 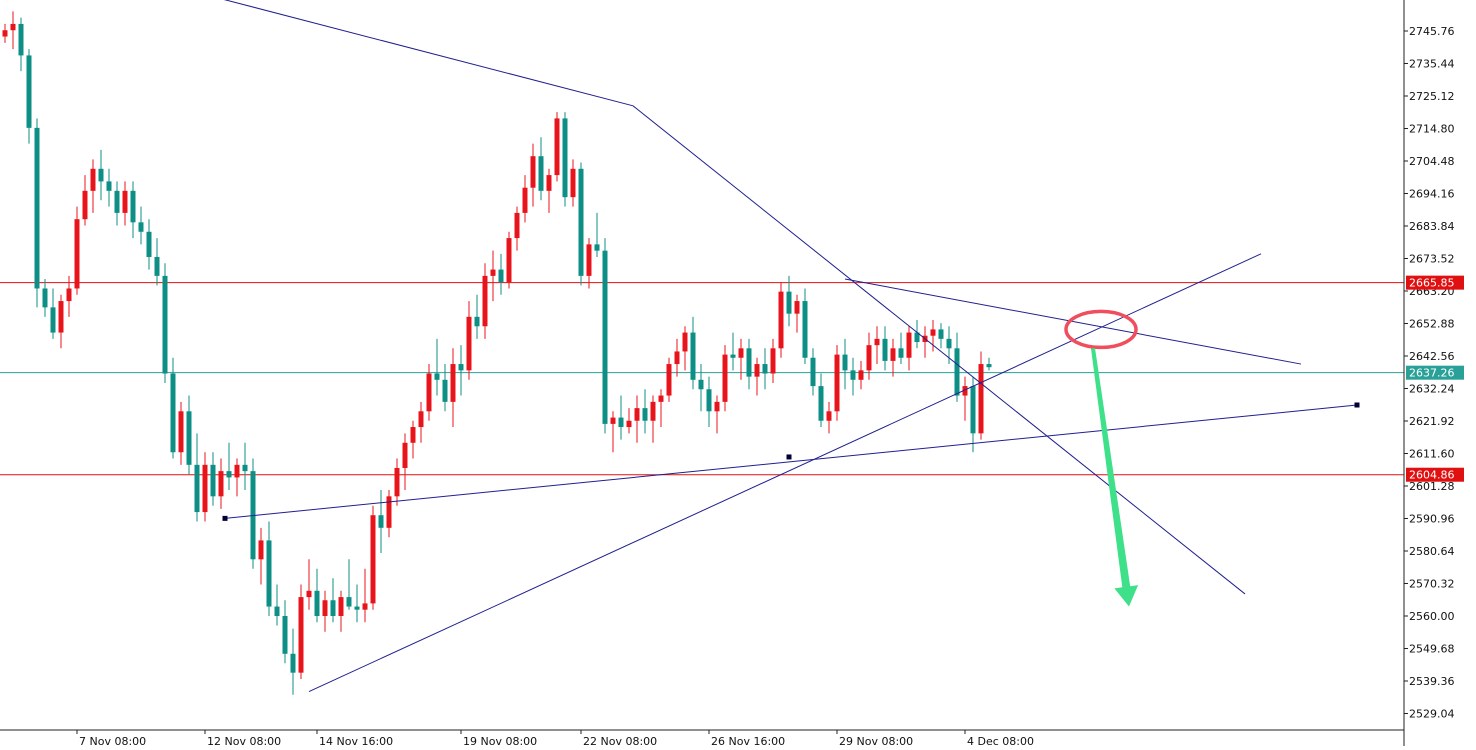 I want to click on level-badge-1: 2665.85, so click(x=1435, y=282).